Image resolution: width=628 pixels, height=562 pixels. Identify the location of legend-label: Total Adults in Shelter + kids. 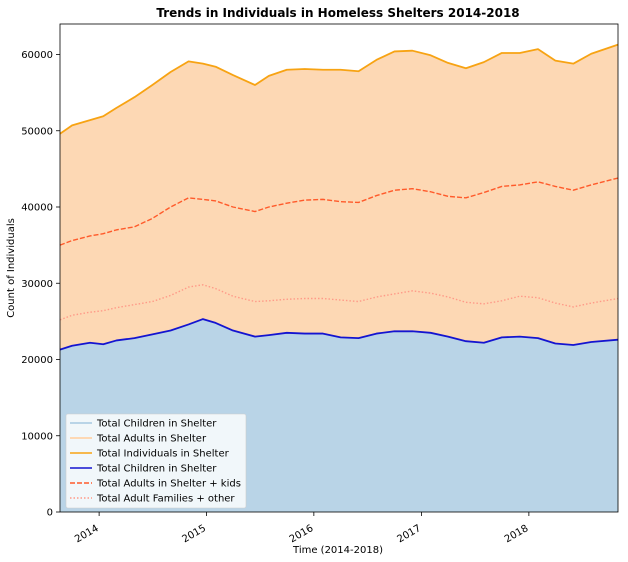
(168, 484).